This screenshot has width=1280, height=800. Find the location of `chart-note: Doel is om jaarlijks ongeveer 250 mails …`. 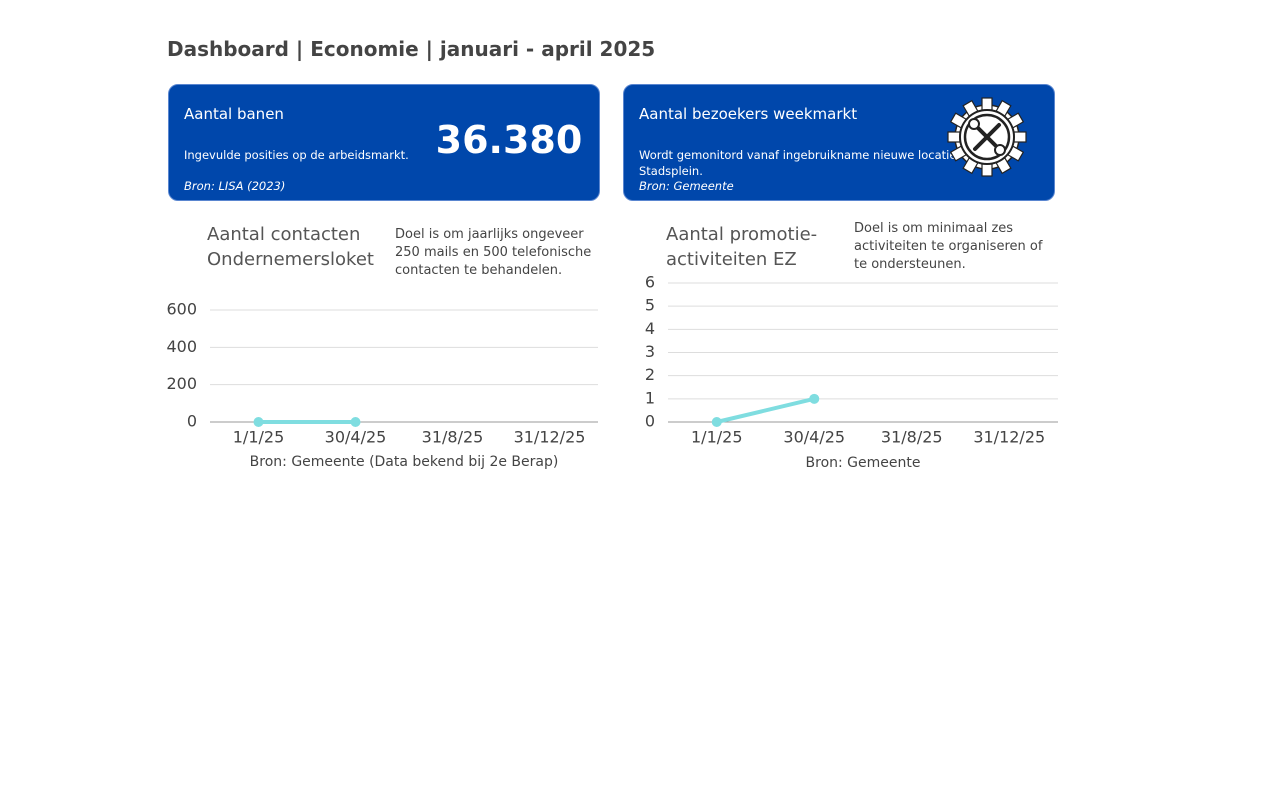

chart-note: Doel is om jaarlijks ongeveer 250 mails … is located at coordinates (493, 252).